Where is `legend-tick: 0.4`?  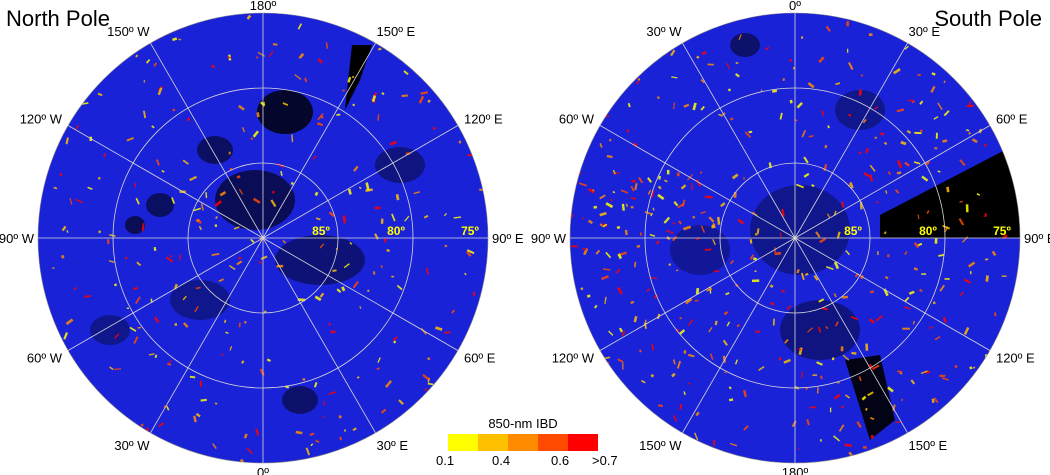 legend-tick: 0.4 is located at coordinates (501, 460).